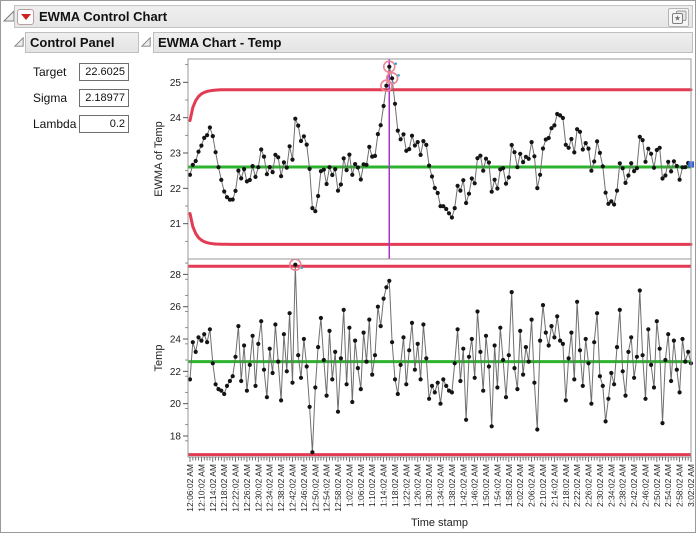  What do you see at coordinates (258, 488) in the screenshot?
I see `svg-text: 12:30:02 AM` at bounding box center [258, 488].